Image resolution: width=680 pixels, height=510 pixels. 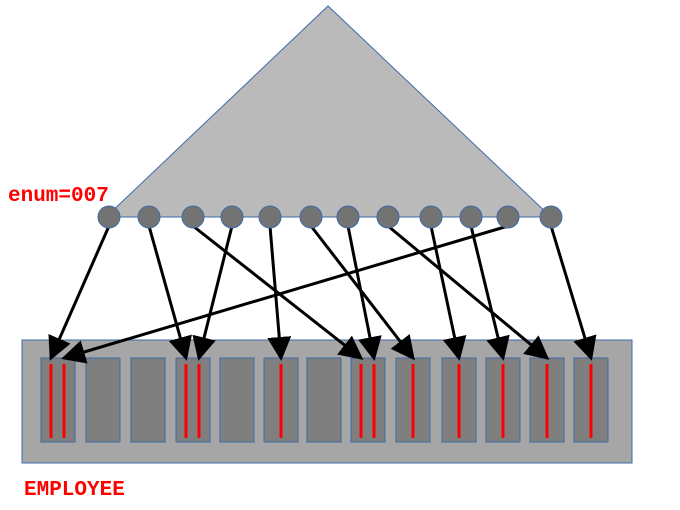 What do you see at coordinates (74, 490) in the screenshot?
I see `table-label: EMPLOYEE` at bounding box center [74, 490].